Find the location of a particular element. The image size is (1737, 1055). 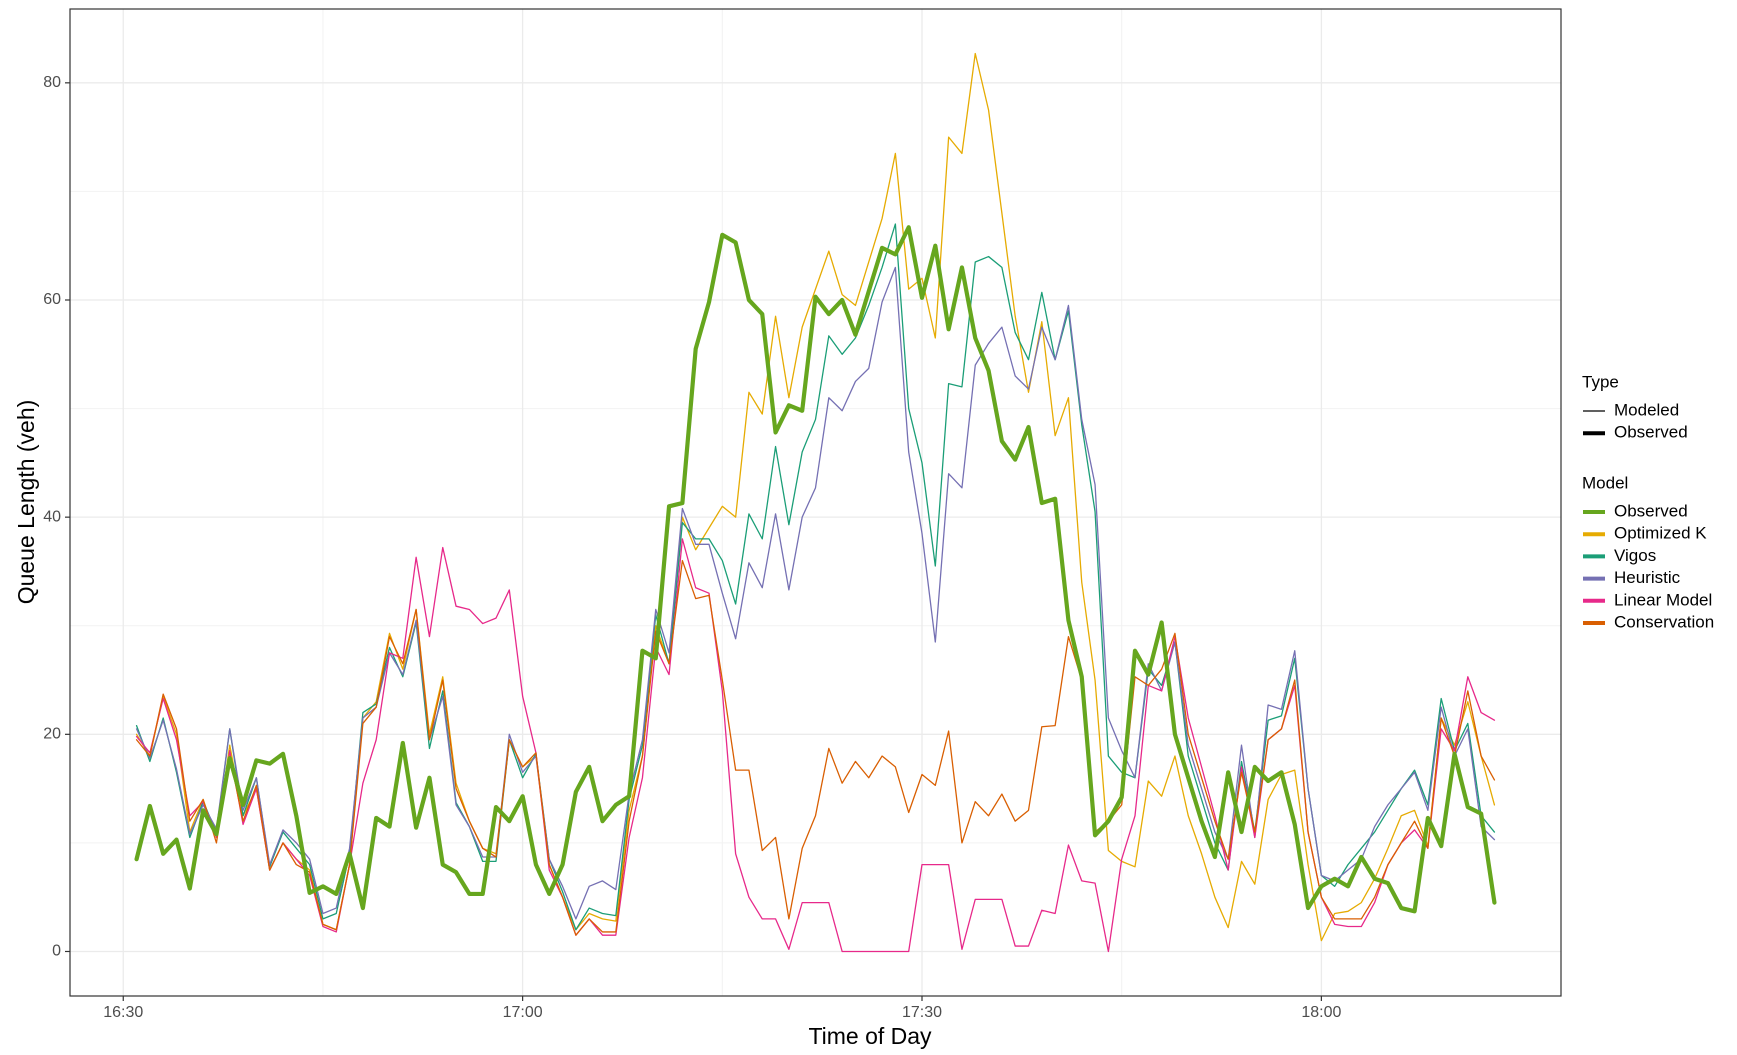

y-tick-label: 40 is located at coordinates (52, 516).